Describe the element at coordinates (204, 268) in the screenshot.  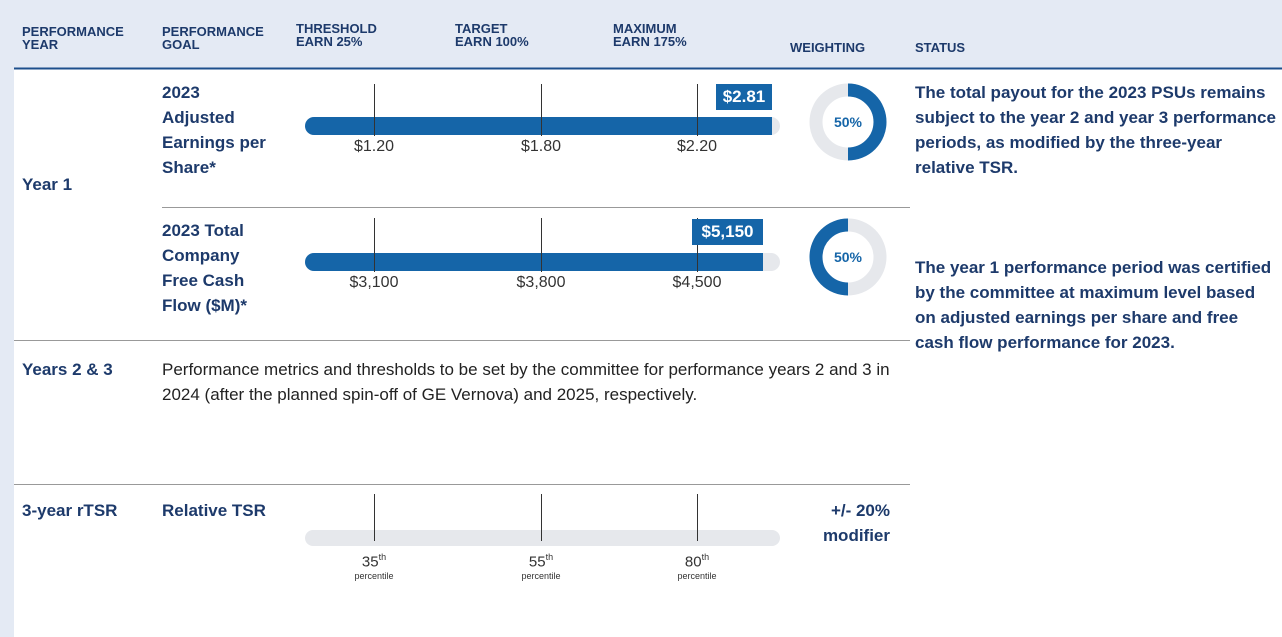
I see `goal-name: 2023 Total Company Free Cash Flow ($M)*` at that location.